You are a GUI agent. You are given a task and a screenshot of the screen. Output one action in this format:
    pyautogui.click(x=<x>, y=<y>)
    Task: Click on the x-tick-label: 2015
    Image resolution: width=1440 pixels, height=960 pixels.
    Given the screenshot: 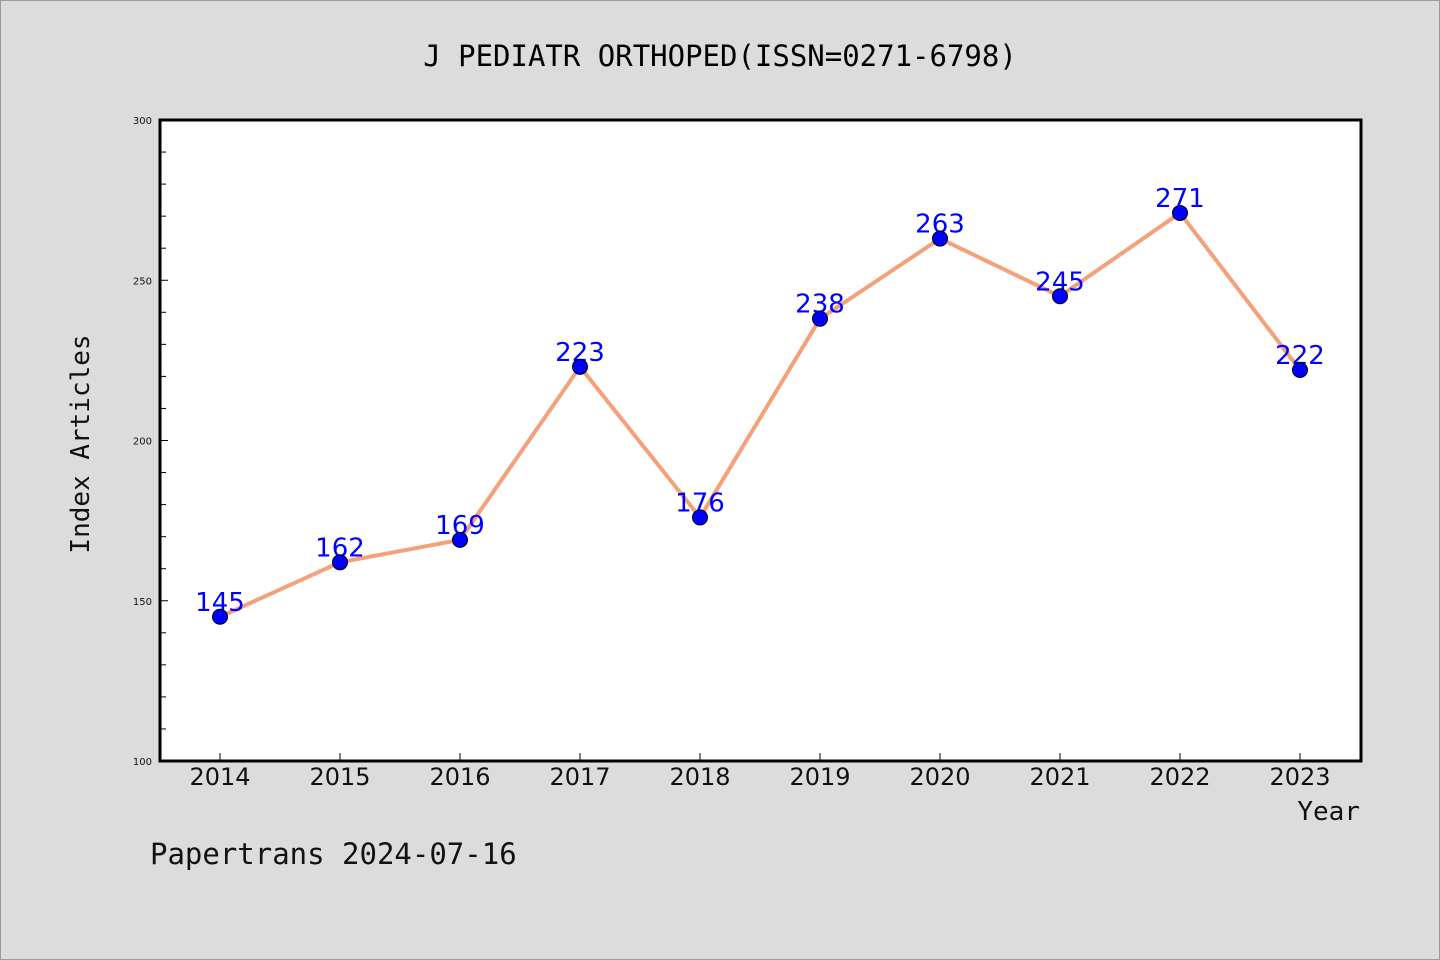 What is the action you would take?
    pyautogui.click(x=339, y=777)
    